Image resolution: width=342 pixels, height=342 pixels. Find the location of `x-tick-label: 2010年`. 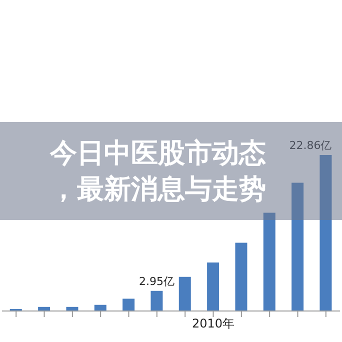

x-tick-label: 2010年 is located at coordinates (213, 323).